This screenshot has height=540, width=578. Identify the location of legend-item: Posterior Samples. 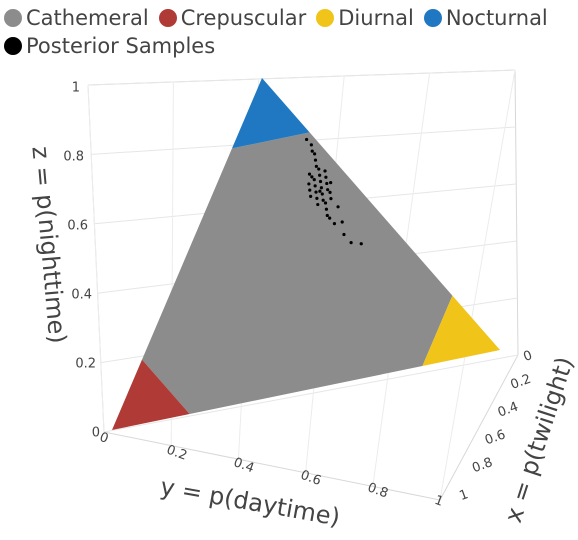
(109, 46).